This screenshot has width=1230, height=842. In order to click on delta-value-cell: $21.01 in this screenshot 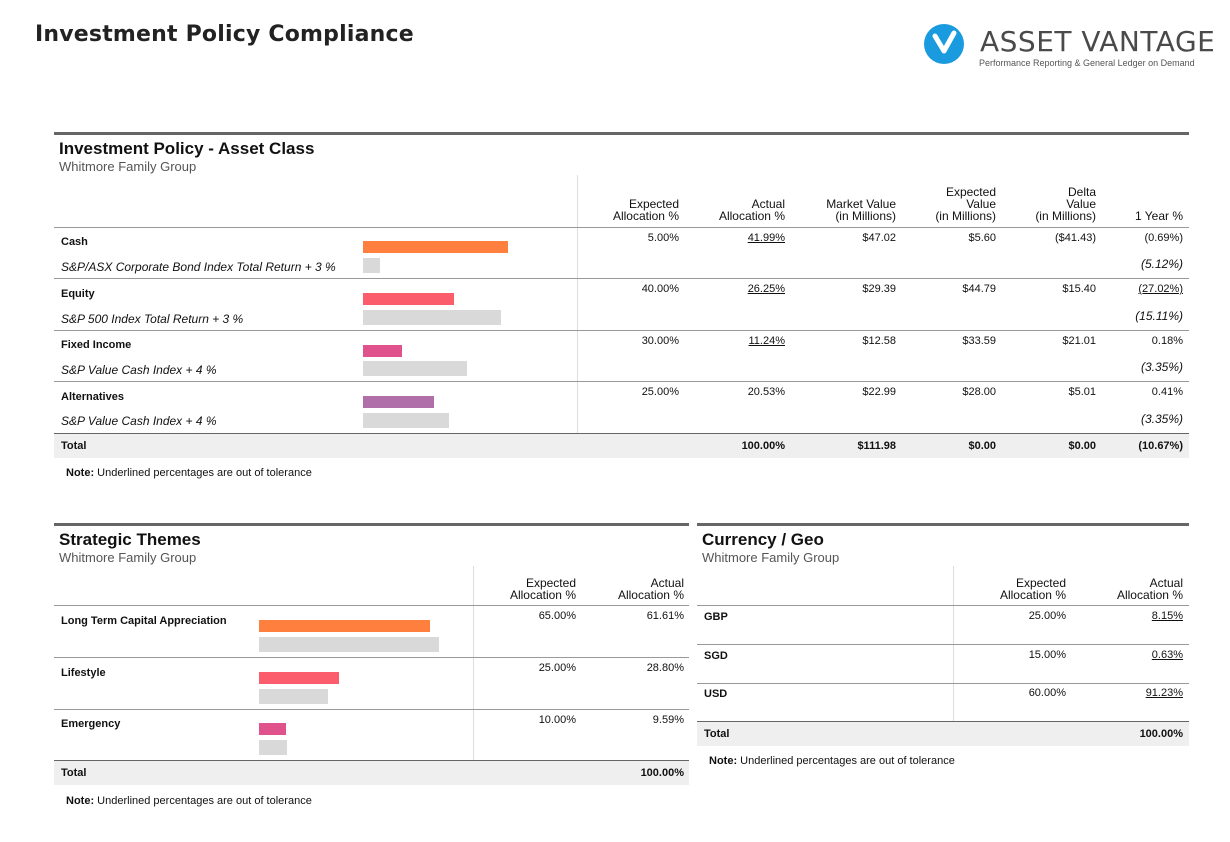, I will do `click(1079, 341)`.